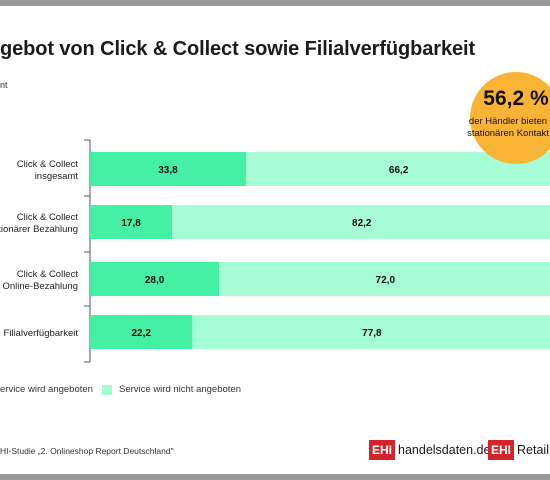 The height and width of the screenshot is (480, 550). I want to click on chart-subtitle: nt, so click(4, 85).